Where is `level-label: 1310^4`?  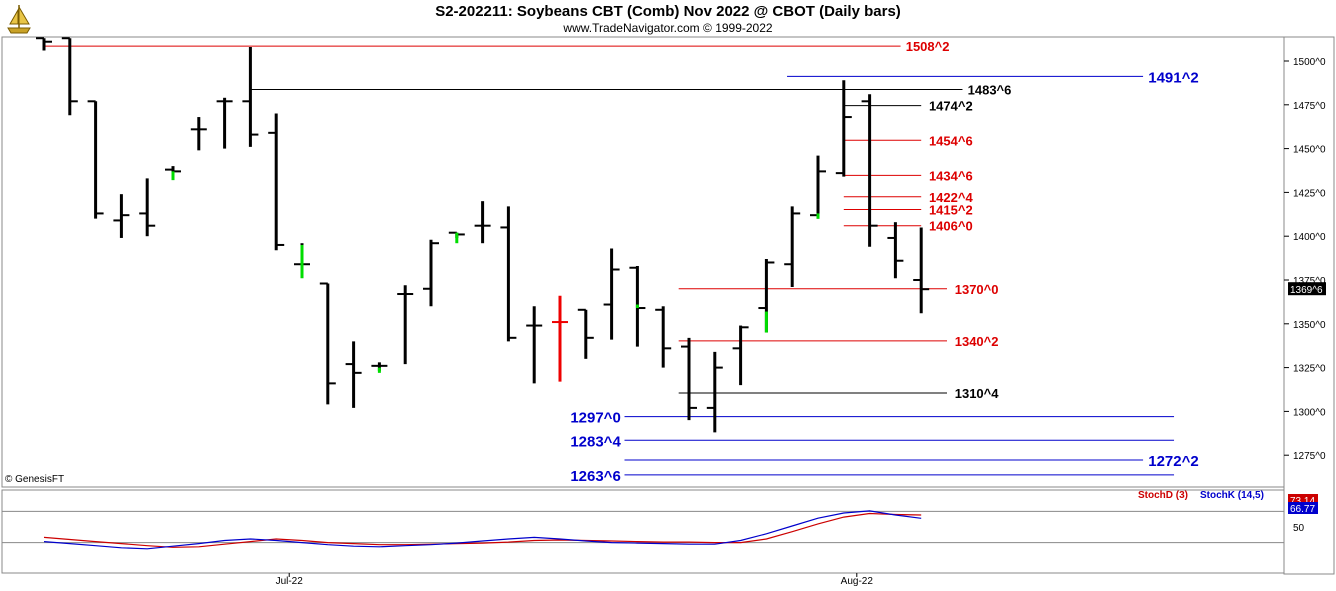 level-label: 1310^4 is located at coordinates (977, 393).